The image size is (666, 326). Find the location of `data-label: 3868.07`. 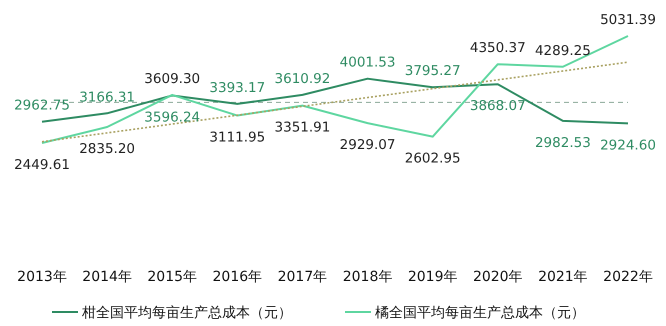

data-label: 3868.07 is located at coordinates (498, 106).